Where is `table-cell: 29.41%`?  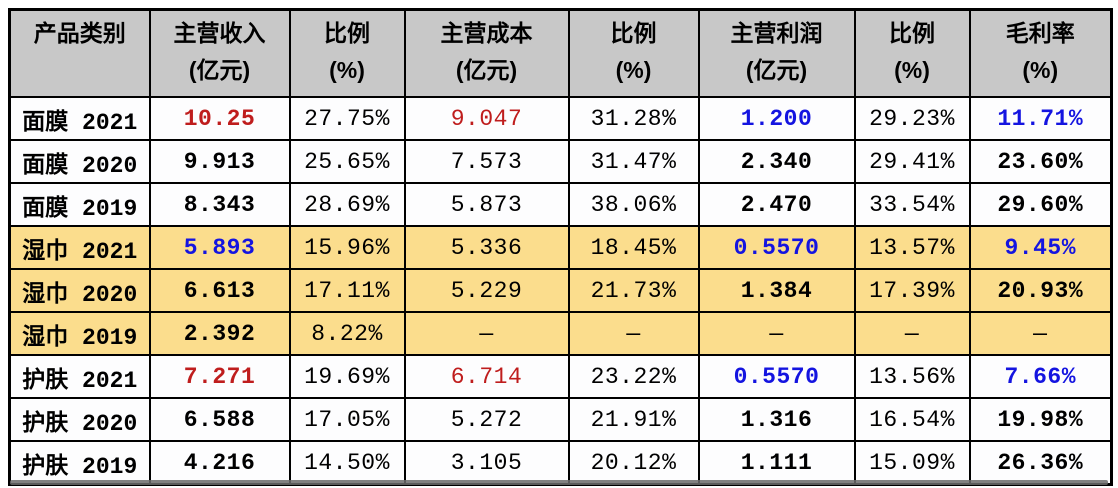
table-cell: 29.41% is located at coordinates (912, 161).